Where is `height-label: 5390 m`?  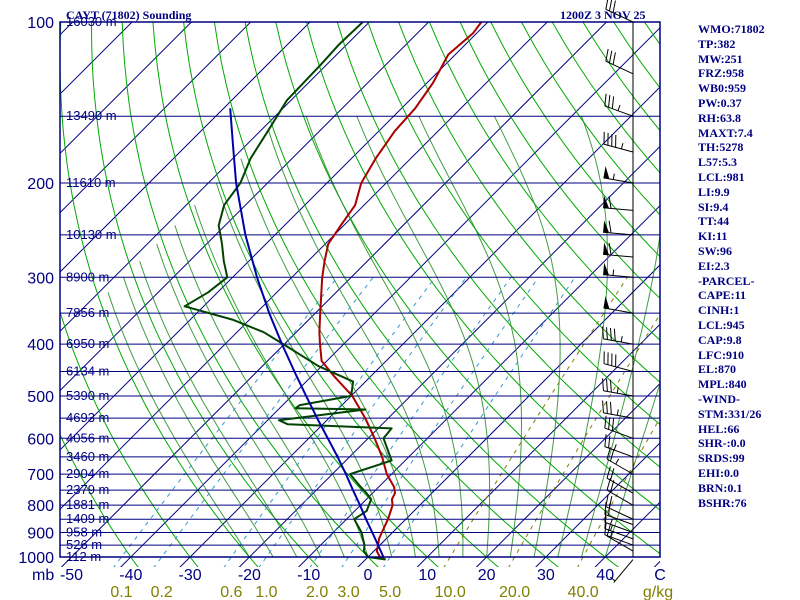 height-label: 5390 m is located at coordinates (87, 395).